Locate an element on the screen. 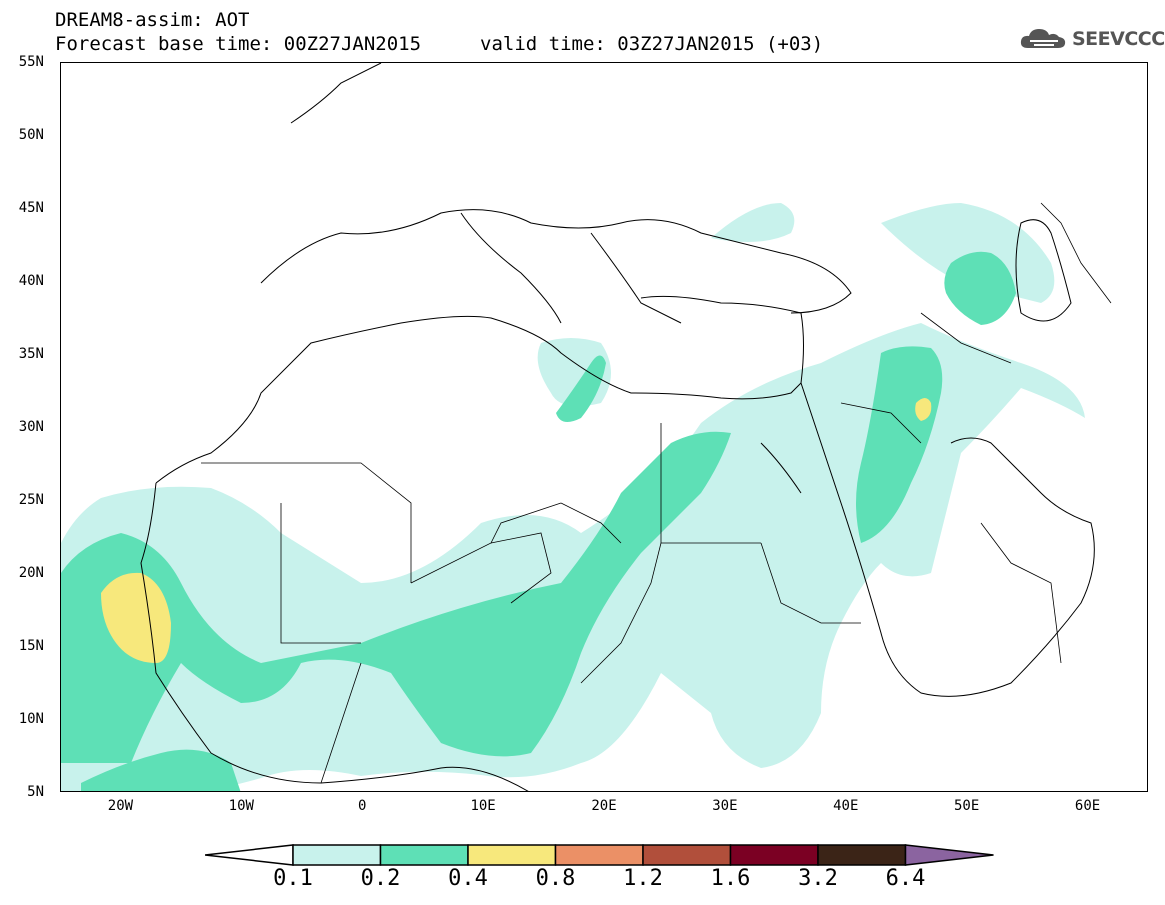  logo-text: SEEVCCC is located at coordinates (1118, 39).